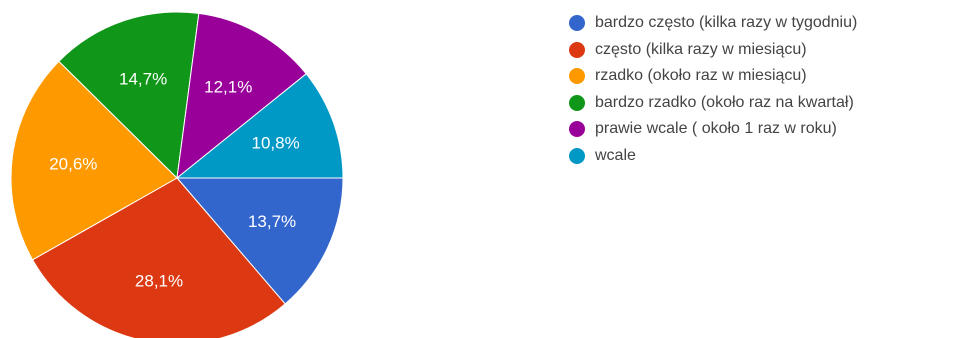  What do you see at coordinates (724, 102) in the screenshot?
I see `legend-label: bardzo rzadko (około raz na kwartał)` at bounding box center [724, 102].